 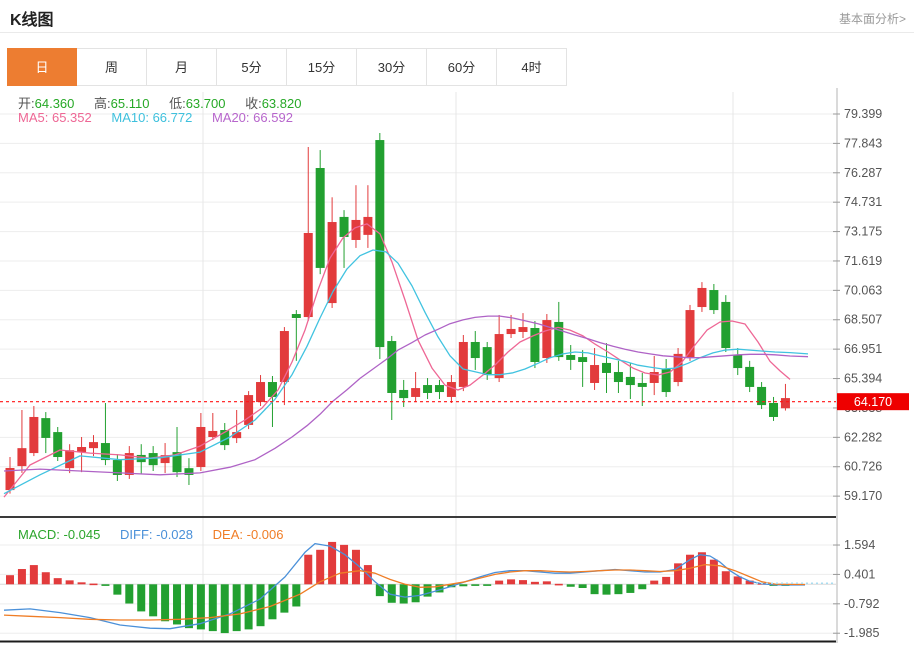 What do you see at coordinates (863, 143) in the screenshot?
I see `price-tick-label: 77.843` at bounding box center [863, 143].